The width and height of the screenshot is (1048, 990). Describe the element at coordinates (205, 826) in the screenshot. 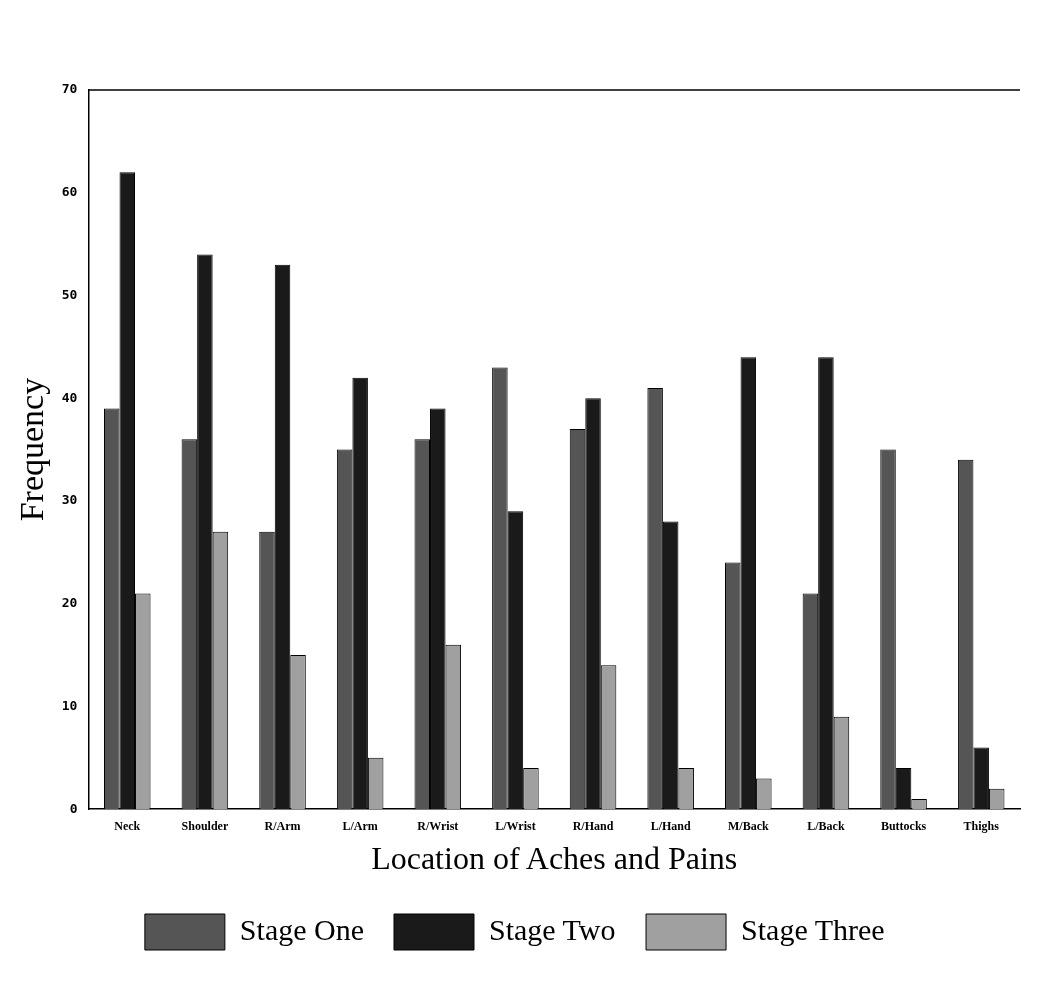

I see `x-tick-label: Shoulder` at that location.